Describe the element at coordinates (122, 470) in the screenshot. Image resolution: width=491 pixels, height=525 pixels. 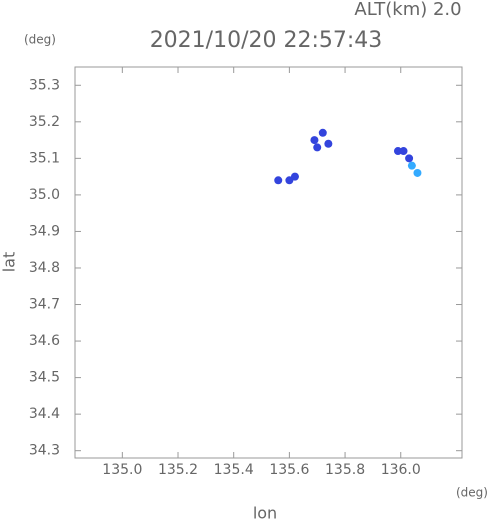
I see `x-tick-label: 135.0` at that location.